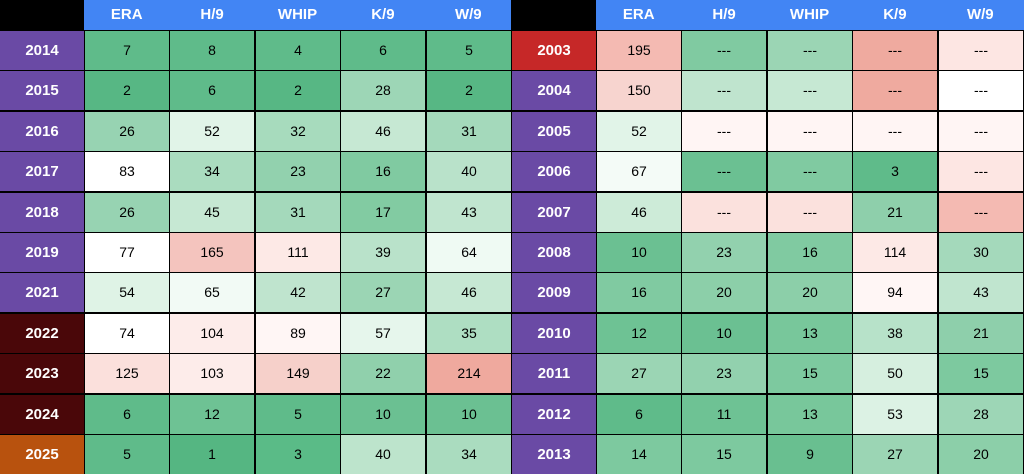 The height and width of the screenshot is (474, 1024). What do you see at coordinates (42, 212) in the screenshot?
I see `year-label: 2018` at bounding box center [42, 212].